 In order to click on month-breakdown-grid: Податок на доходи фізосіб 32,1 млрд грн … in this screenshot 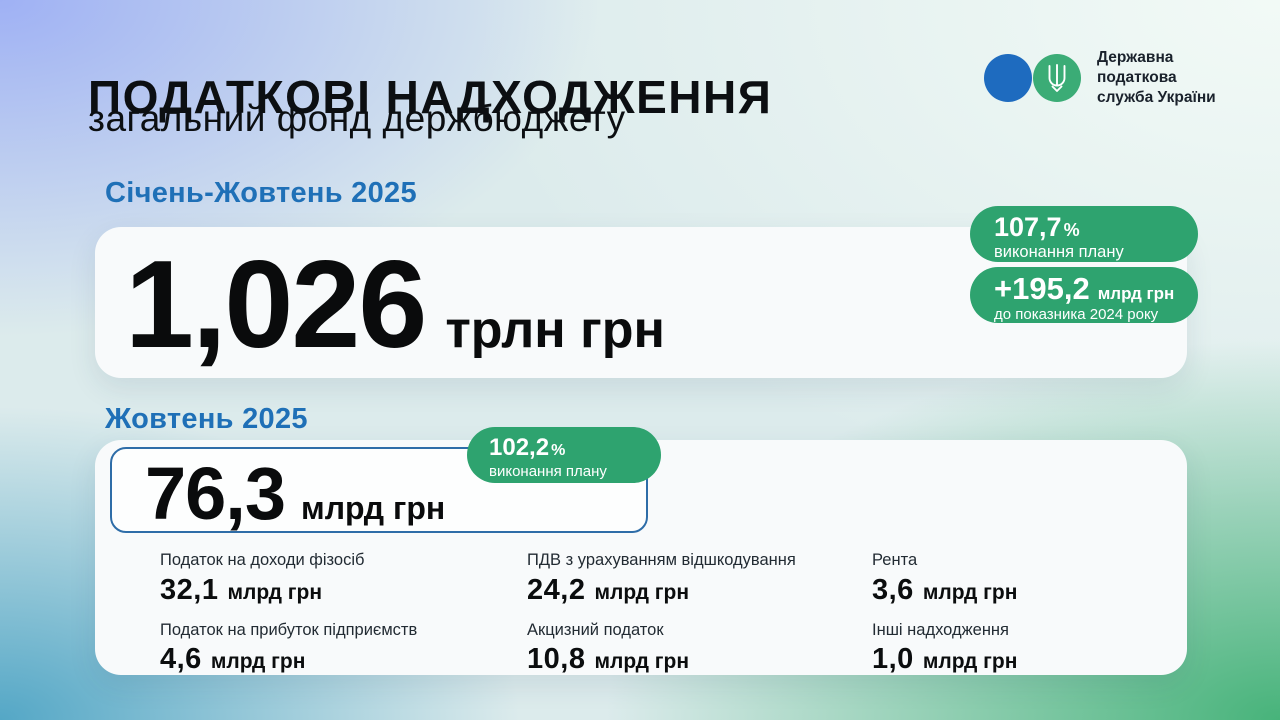, I will do `click(663, 613)`.